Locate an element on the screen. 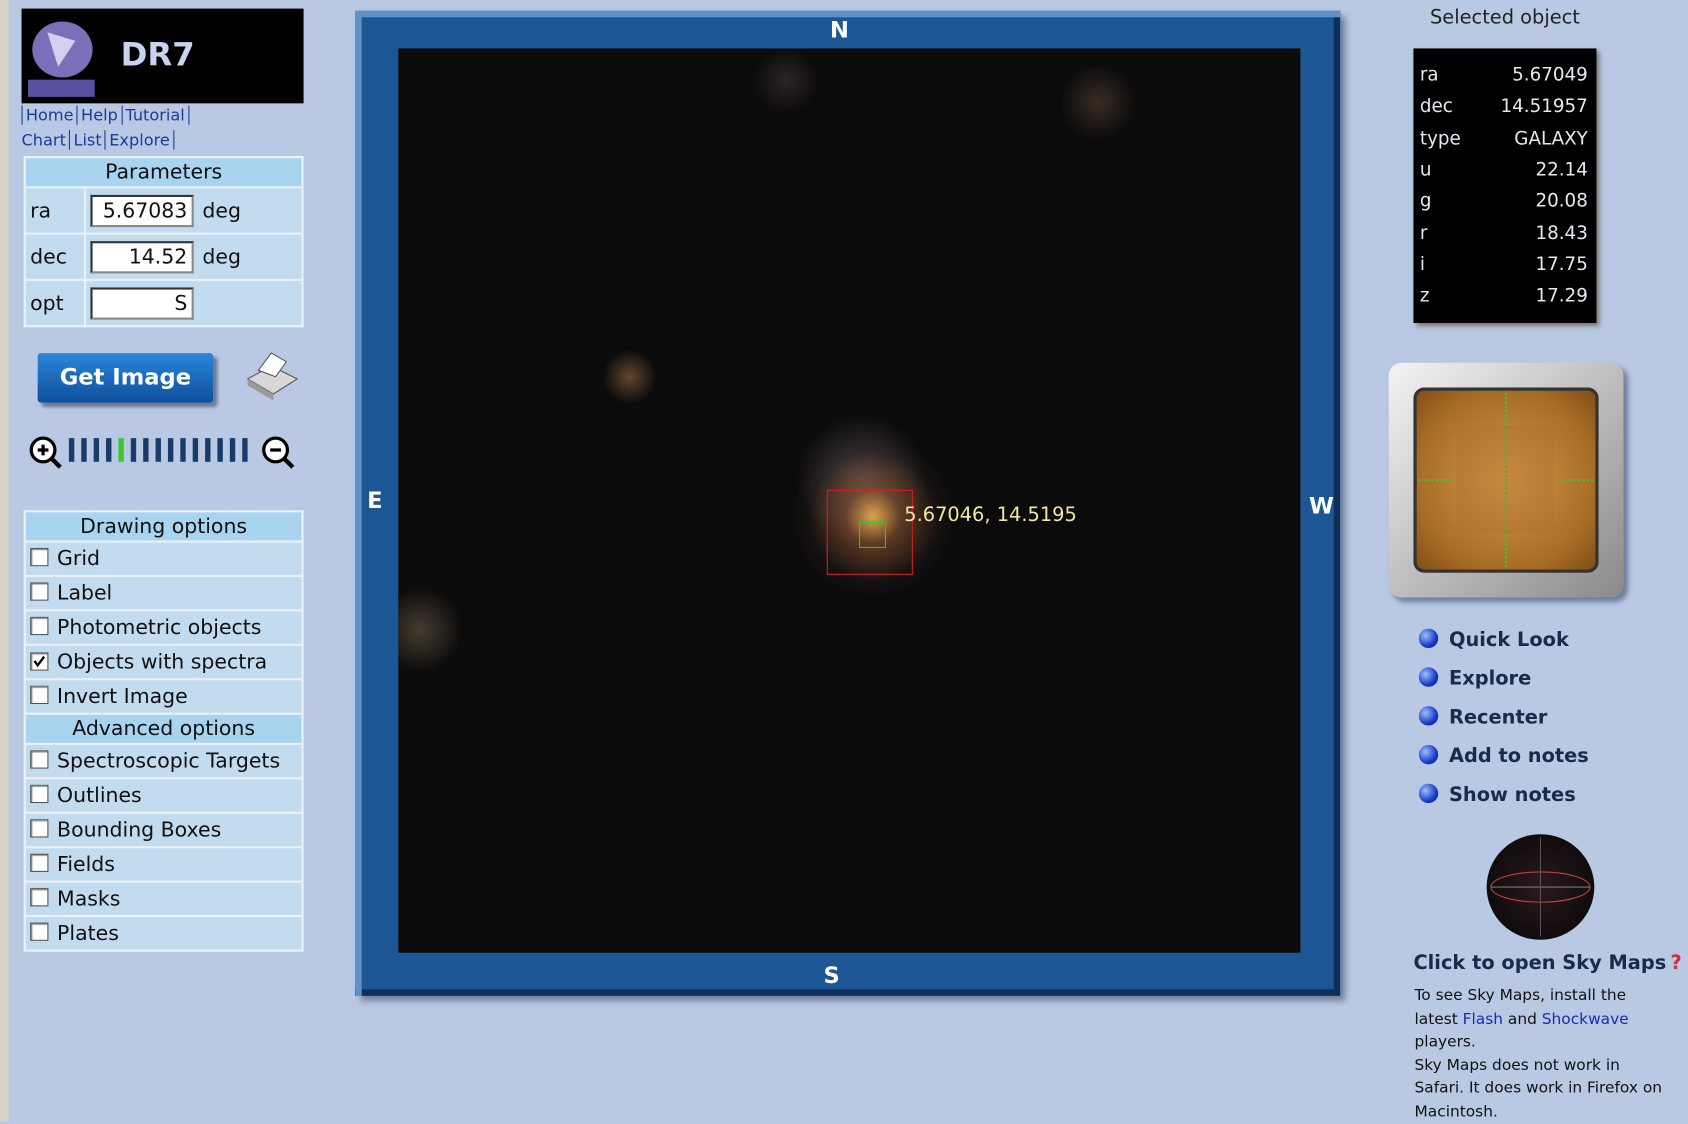 Image resolution: width=1688 pixels, height=1124 pixels. option-row: Plates is located at coordinates (163, 933).